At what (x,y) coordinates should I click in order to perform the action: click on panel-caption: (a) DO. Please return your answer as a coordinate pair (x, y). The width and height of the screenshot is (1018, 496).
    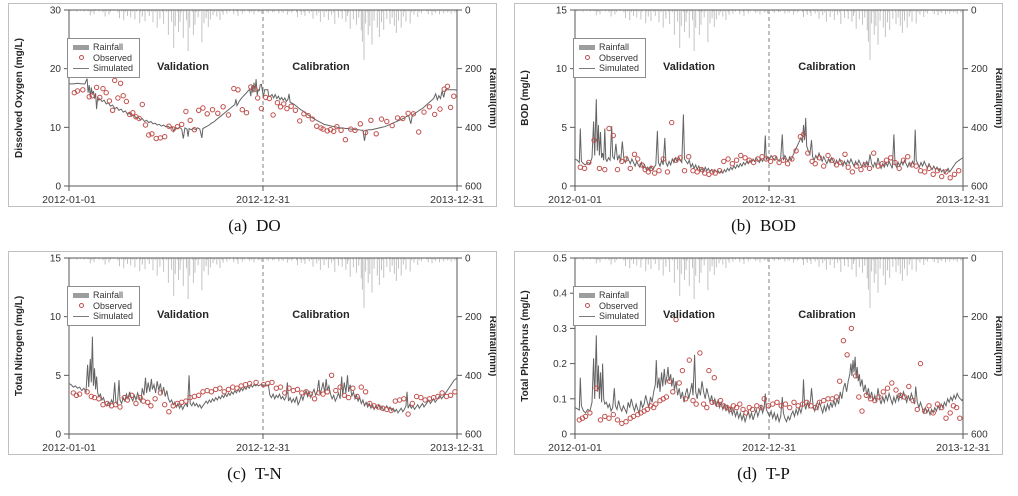
    Looking at the image, I should click on (254, 226).